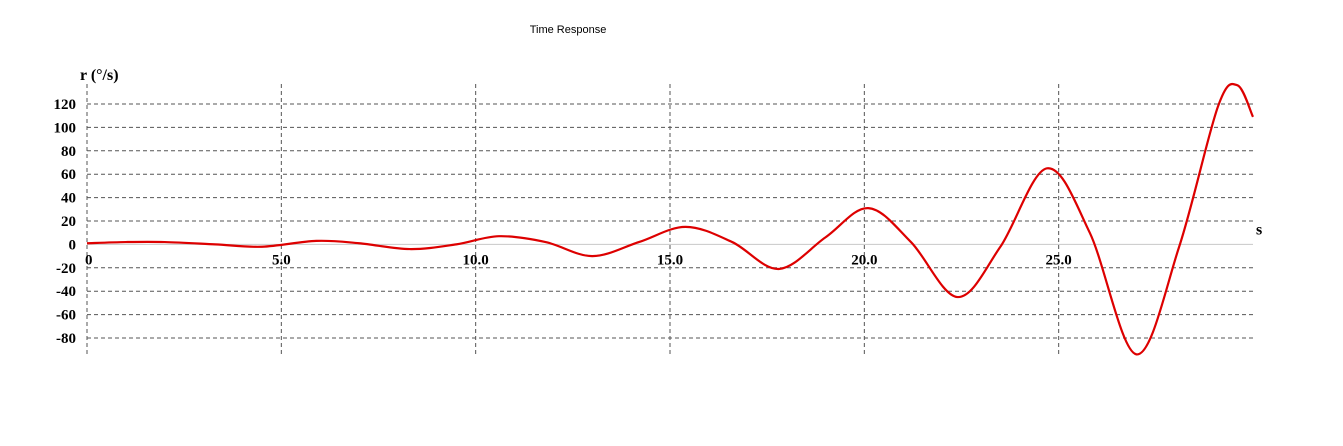 The height and width of the screenshot is (446, 1343). What do you see at coordinates (476, 260) in the screenshot?
I see `x-tick-label: 10.0` at bounding box center [476, 260].